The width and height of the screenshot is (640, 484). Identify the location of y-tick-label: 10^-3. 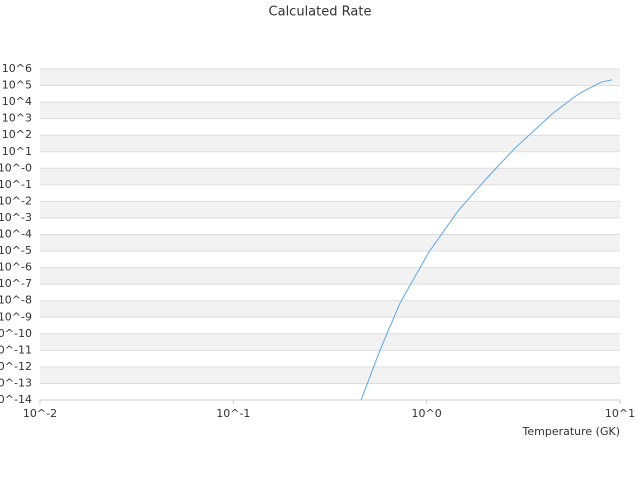
(16, 217).